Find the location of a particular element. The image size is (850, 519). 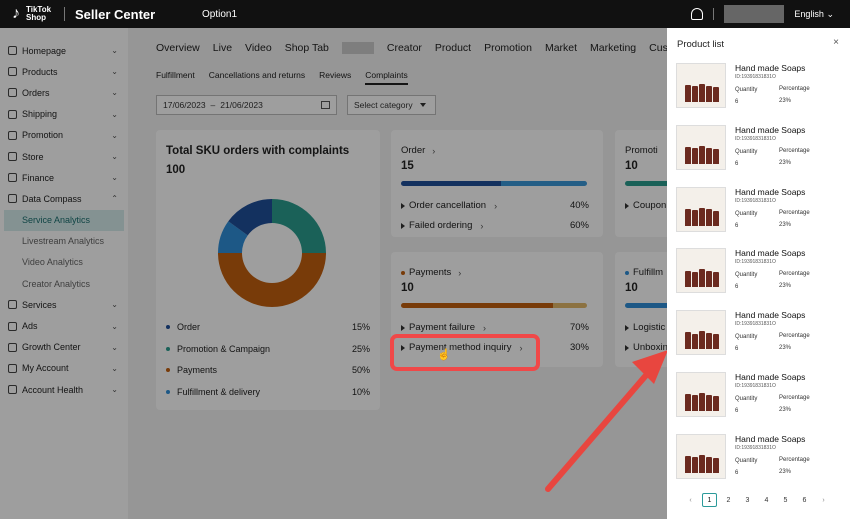

tab-video: Video is located at coordinates (258, 48).